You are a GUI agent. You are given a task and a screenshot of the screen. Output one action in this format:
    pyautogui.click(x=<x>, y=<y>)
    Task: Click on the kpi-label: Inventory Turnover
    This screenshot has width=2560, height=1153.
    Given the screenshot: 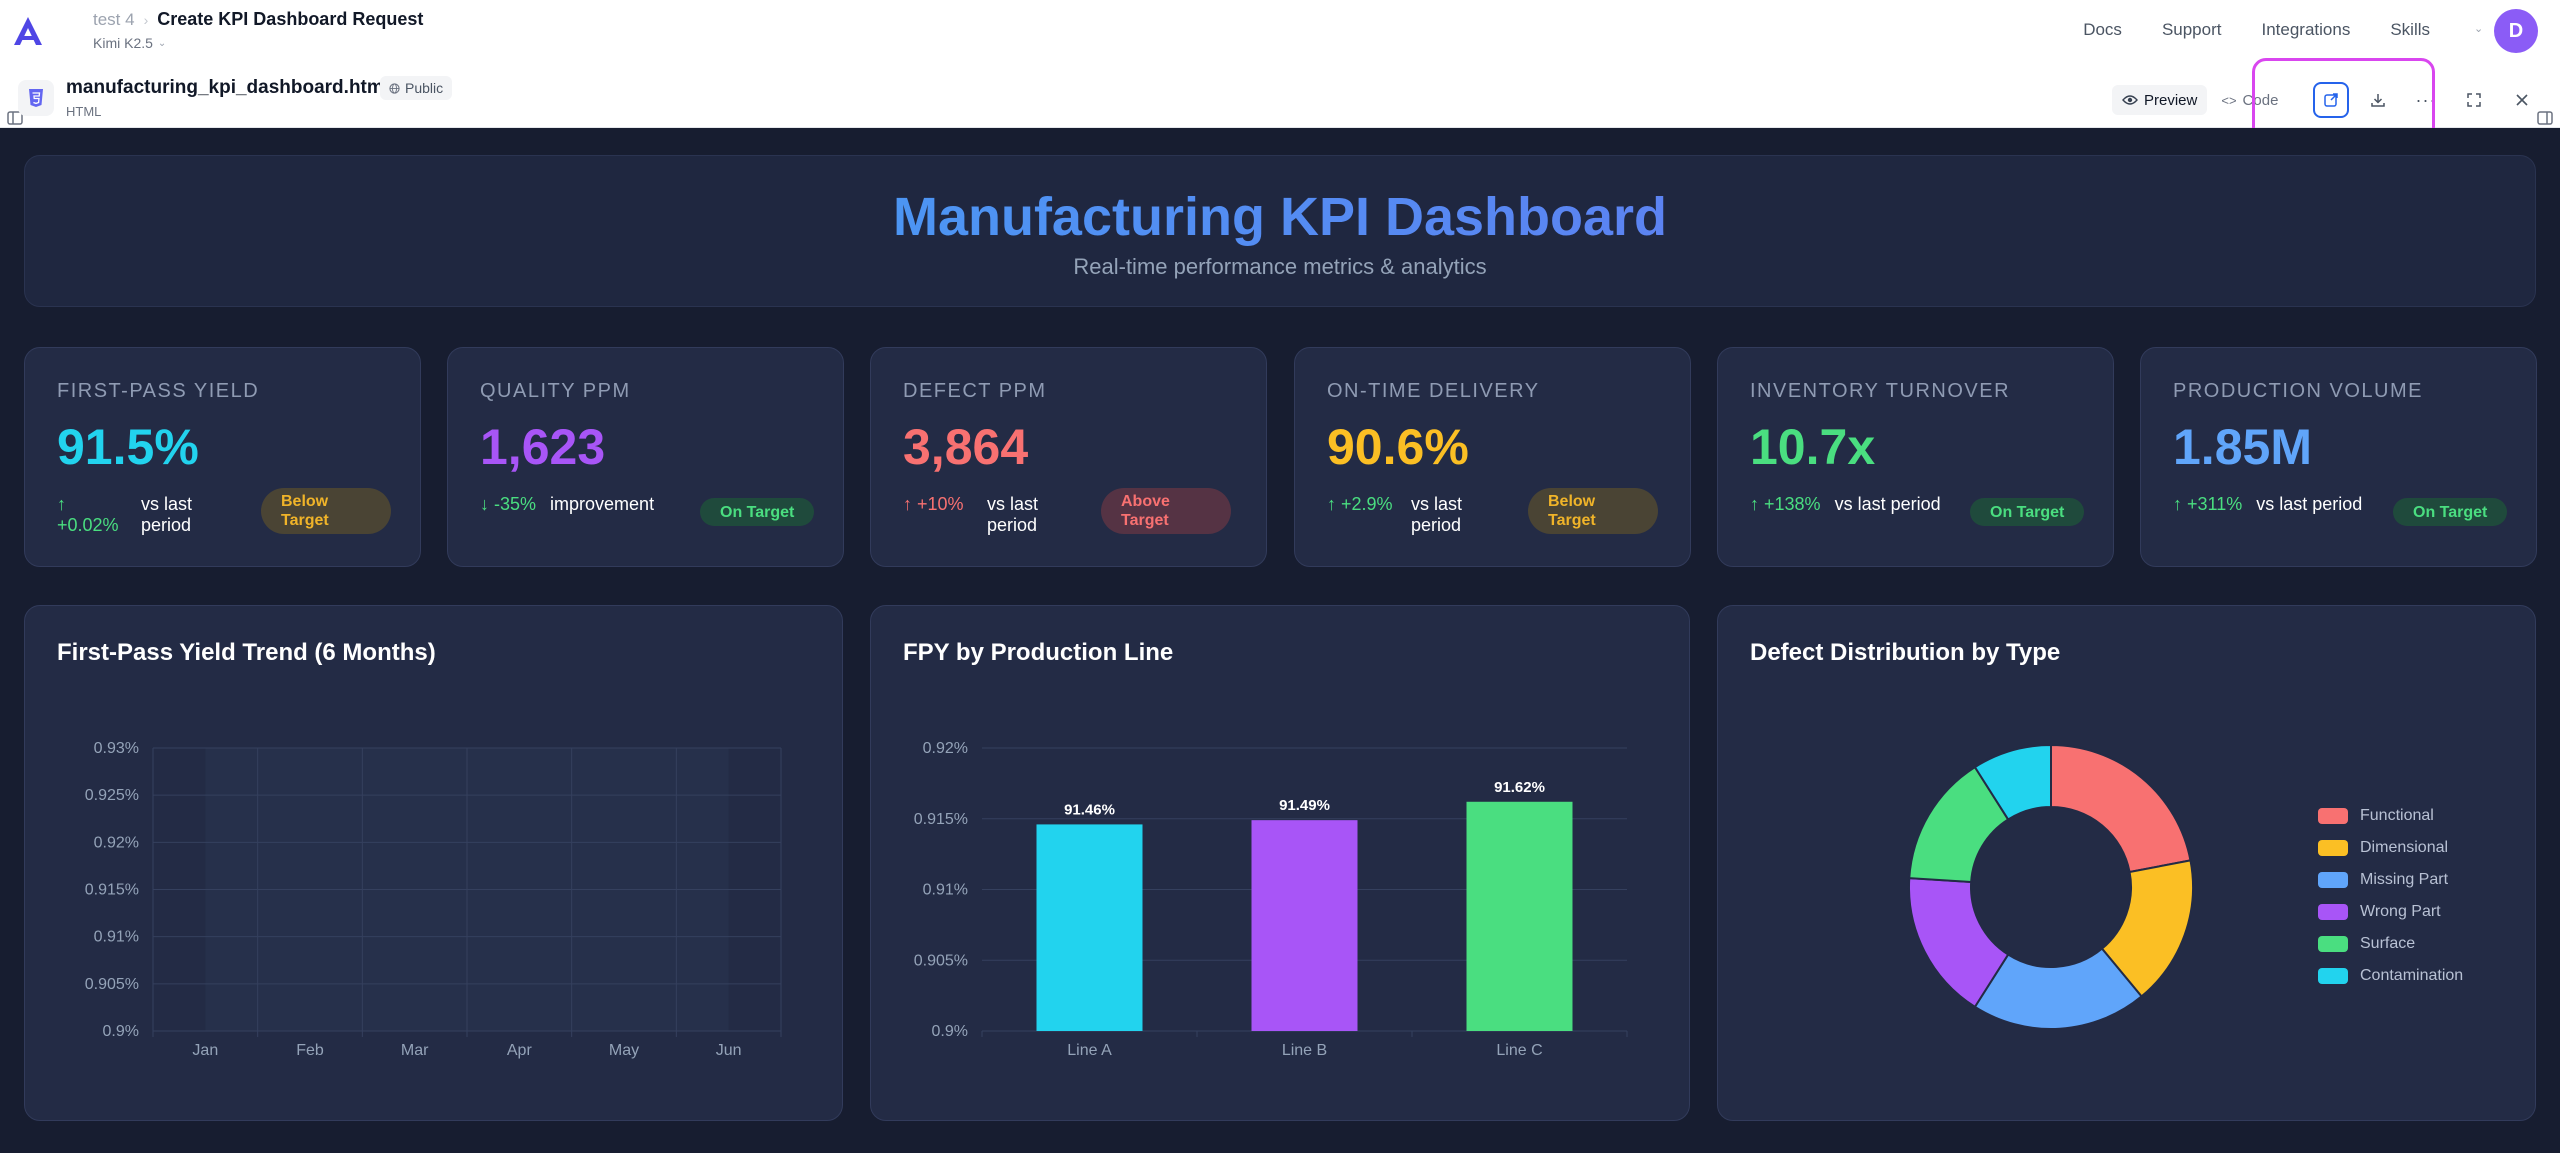 What is the action you would take?
    pyautogui.click(x=1880, y=391)
    